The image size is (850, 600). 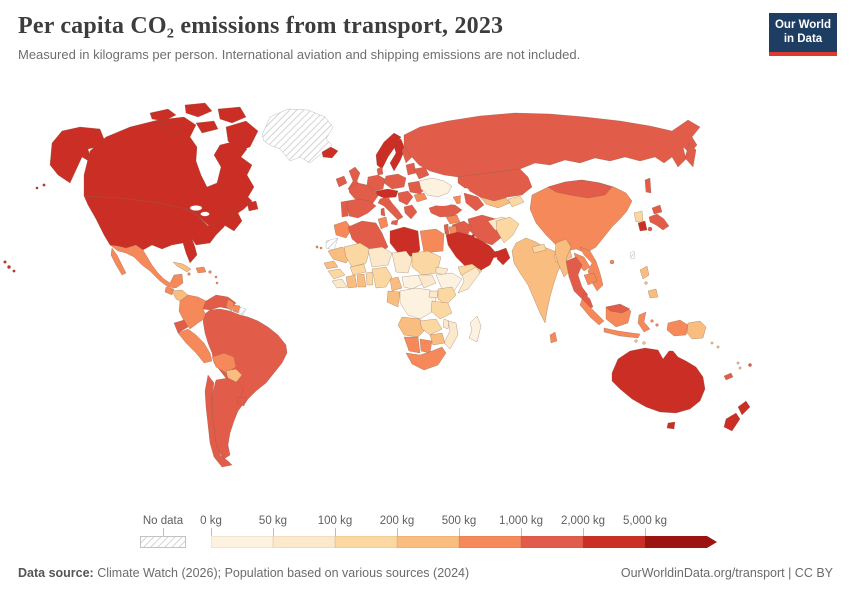 I want to click on map-region-oman, so click(x=503, y=256).